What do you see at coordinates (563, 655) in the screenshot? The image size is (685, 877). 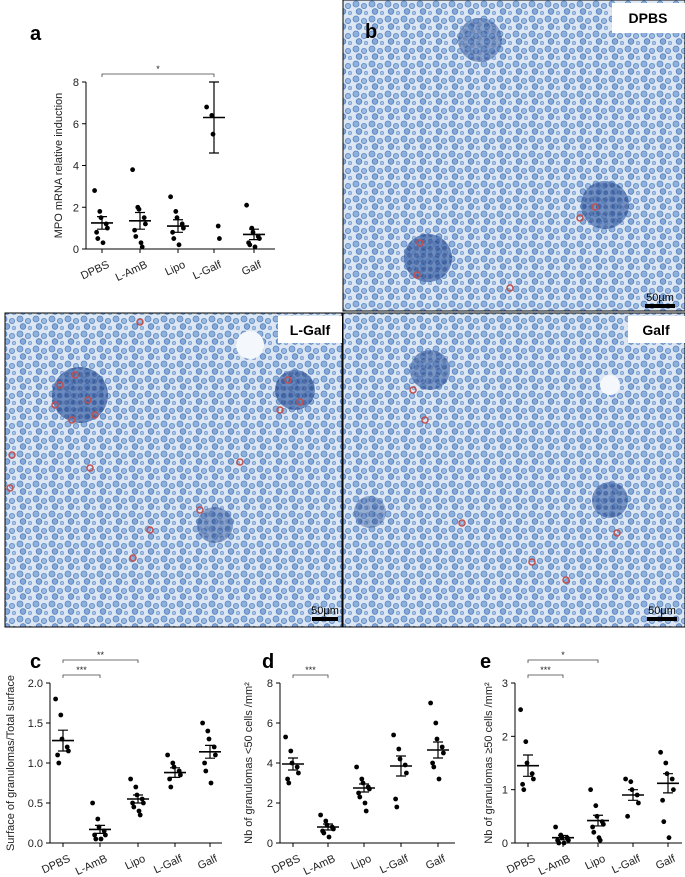 I see `significance-label: *` at bounding box center [563, 655].